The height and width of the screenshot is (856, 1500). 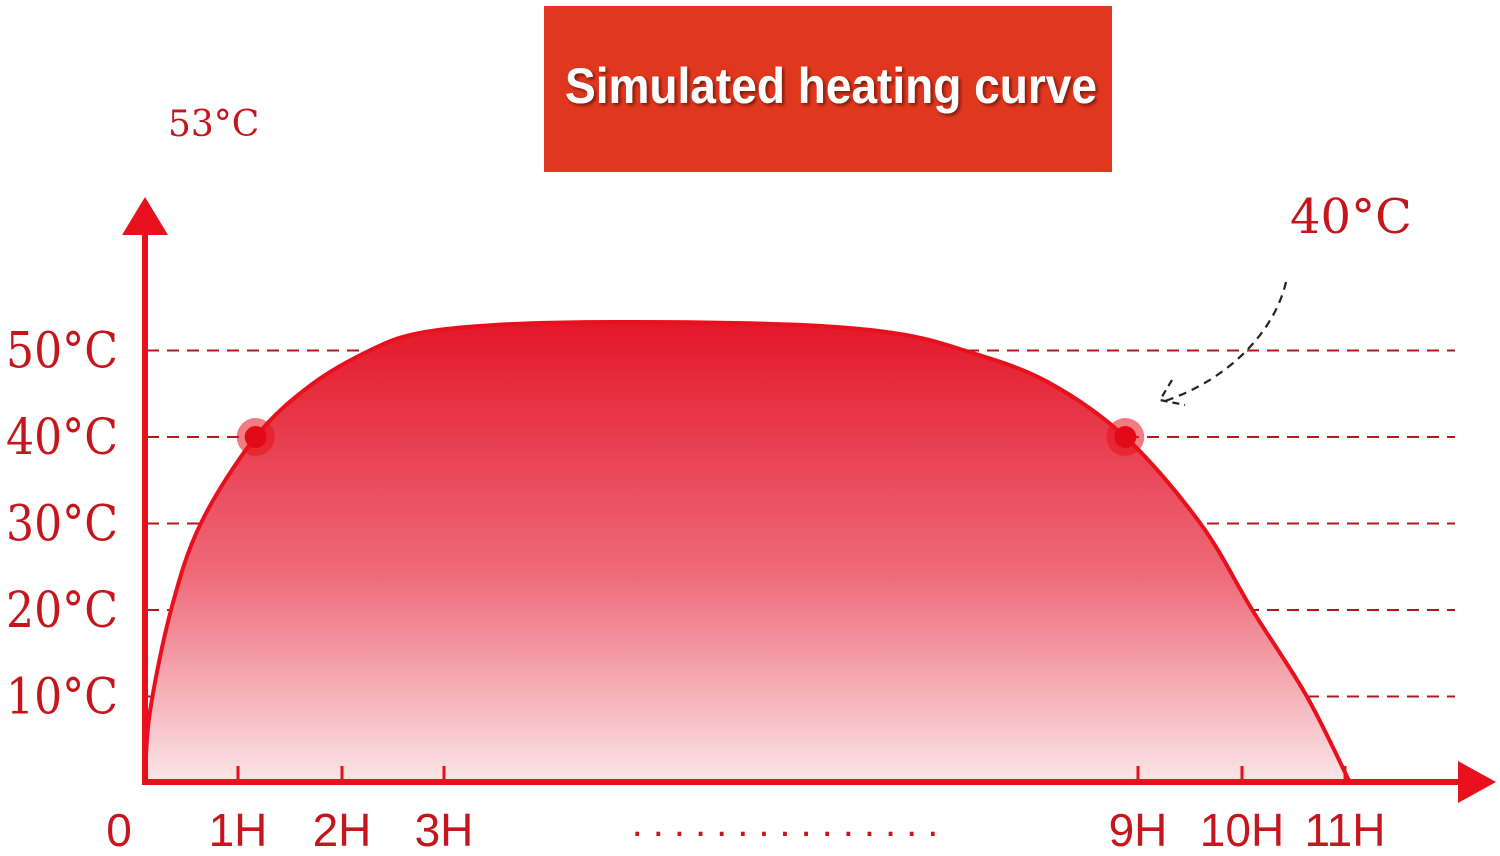 What do you see at coordinates (690, 437) in the screenshot?
I see `markers` at bounding box center [690, 437].